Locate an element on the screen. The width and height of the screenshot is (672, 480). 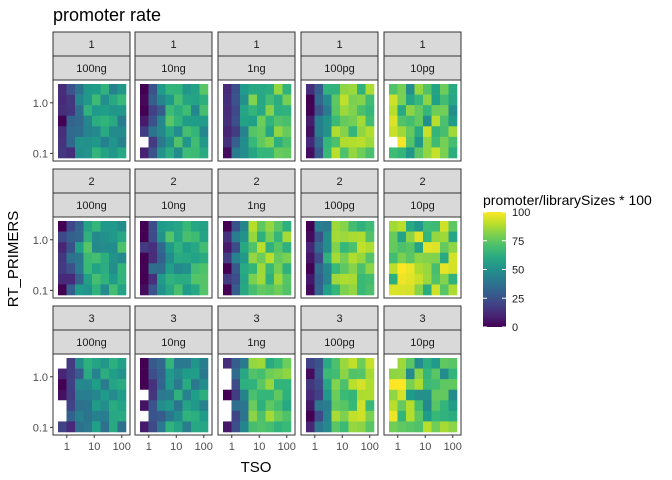
facet-panel: 1 1ng is located at coordinates (256, 96).